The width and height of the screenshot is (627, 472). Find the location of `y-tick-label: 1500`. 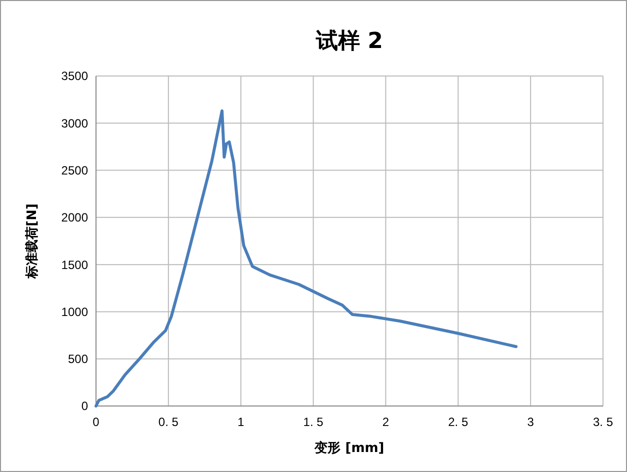

y-tick-label: 1500 is located at coordinates (74, 265).